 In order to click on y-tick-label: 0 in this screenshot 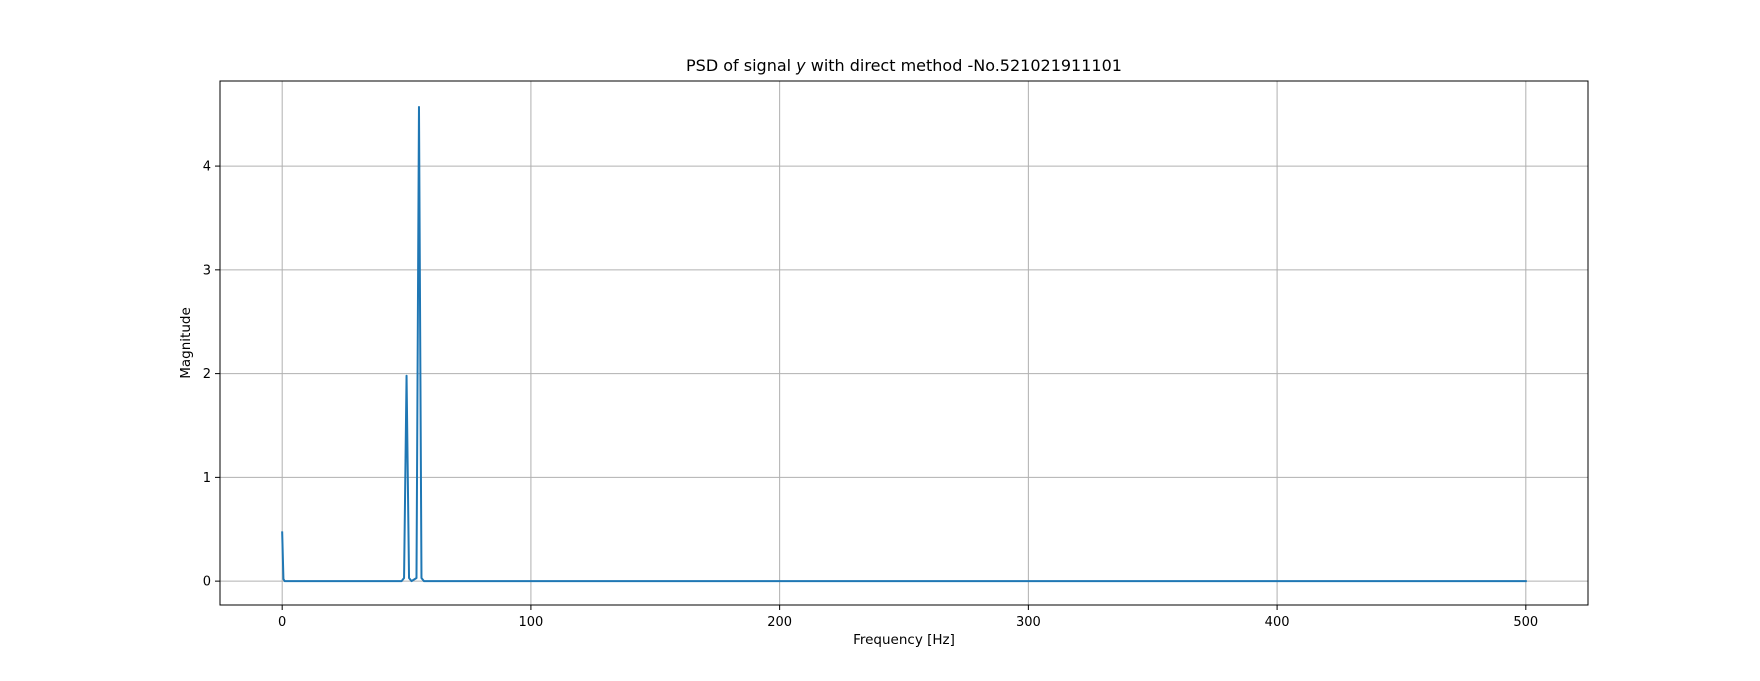, I will do `click(207, 582)`.